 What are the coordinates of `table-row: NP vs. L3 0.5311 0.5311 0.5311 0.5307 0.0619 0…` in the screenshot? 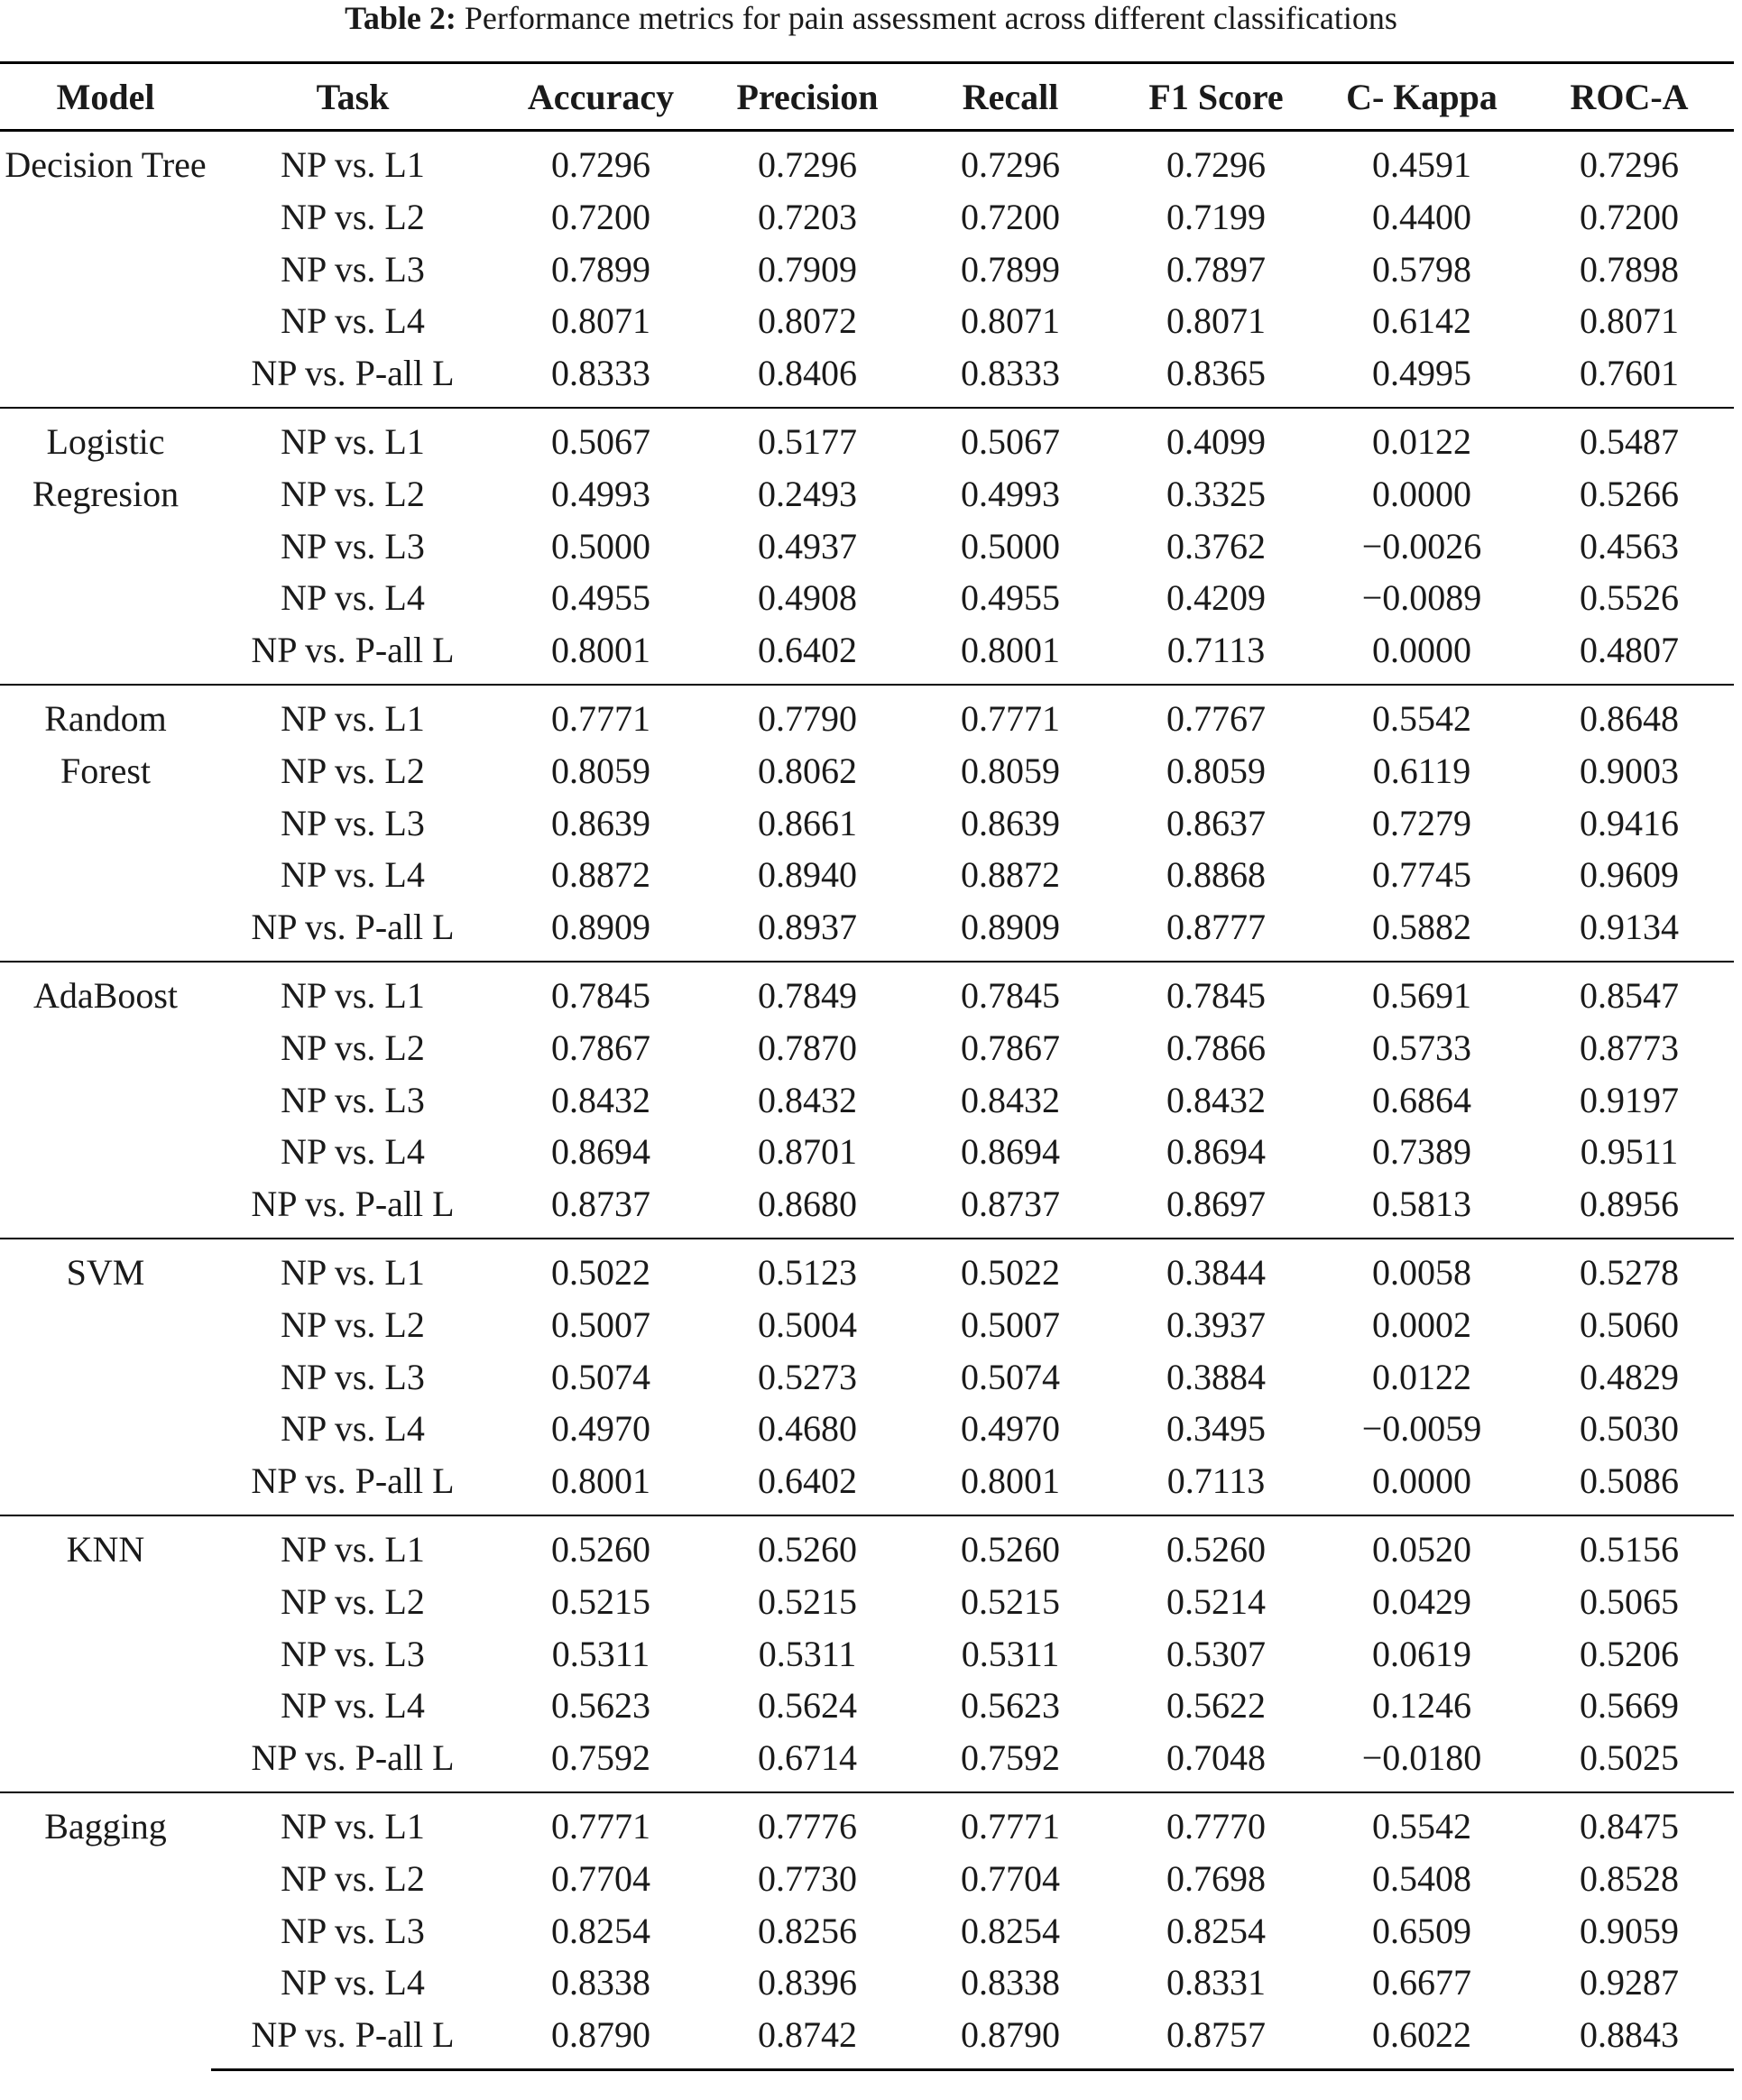 It's located at (867, 1654).